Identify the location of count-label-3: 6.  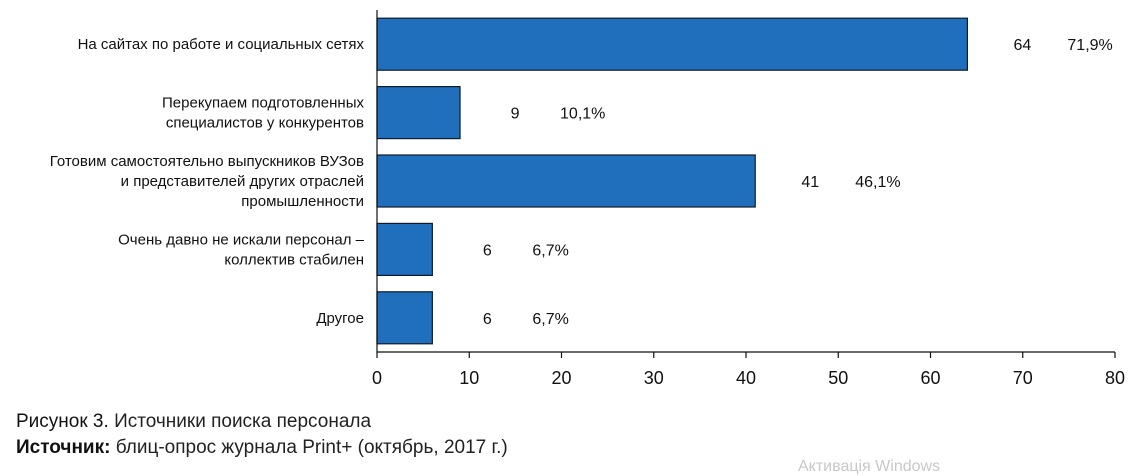
(487, 250).